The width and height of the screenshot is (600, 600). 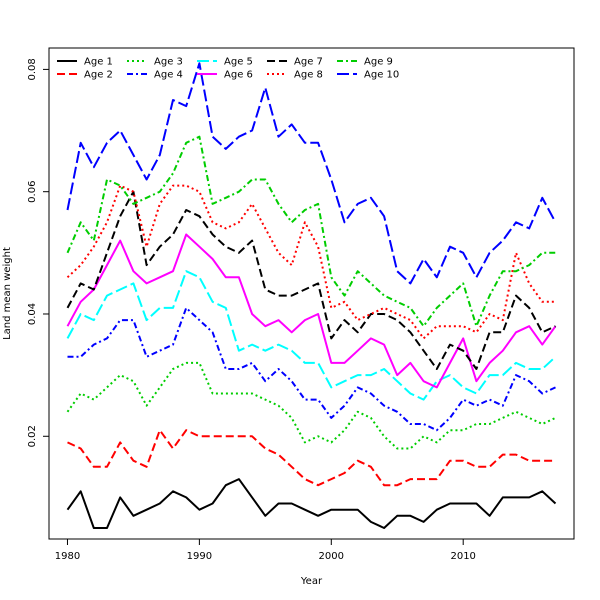 I want to click on y-tick-label: 0.04, so click(x=32, y=314).